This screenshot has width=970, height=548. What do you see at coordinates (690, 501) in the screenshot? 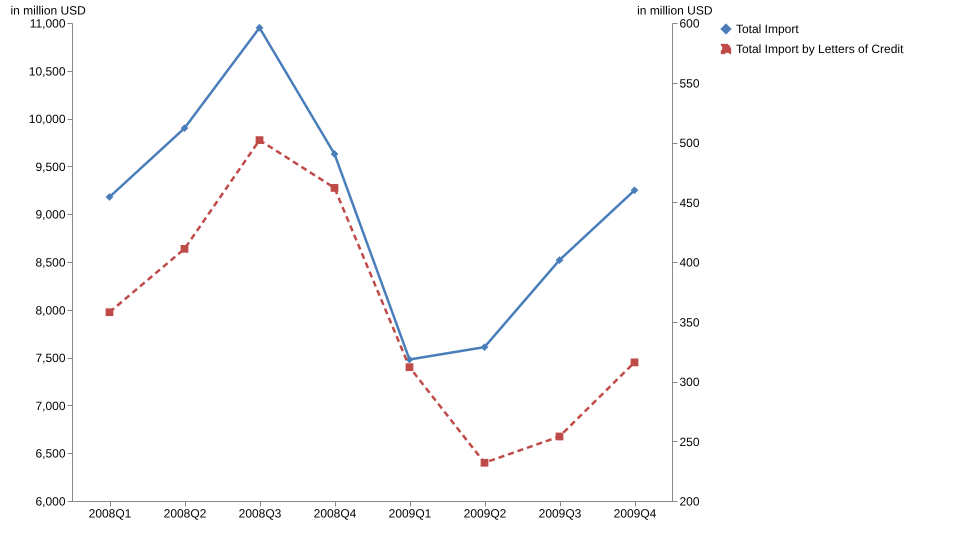
I see `y2-tick-label: 200` at bounding box center [690, 501].